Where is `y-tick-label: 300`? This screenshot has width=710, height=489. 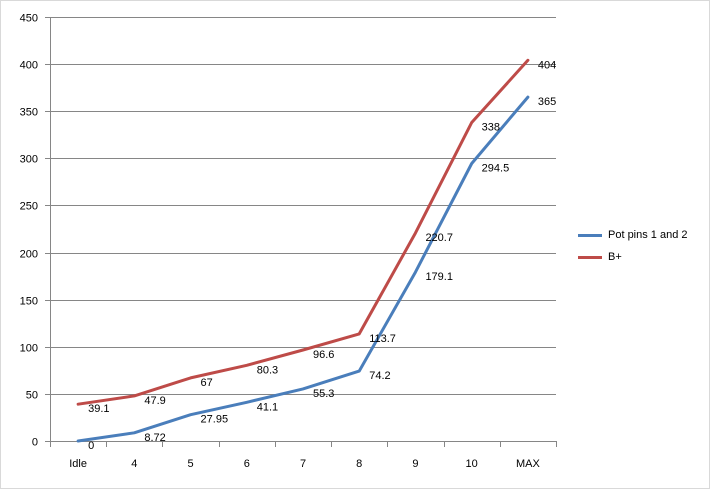
y-tick-label: 300 is located at coordinates (29, 160).